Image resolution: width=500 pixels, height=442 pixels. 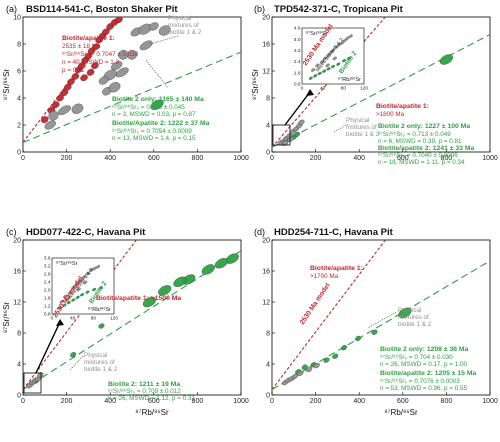 What do you see at coordinates (266, 240) in the screenshot?
I see `y-tick-label: 20` at bounding box center [266, 240].